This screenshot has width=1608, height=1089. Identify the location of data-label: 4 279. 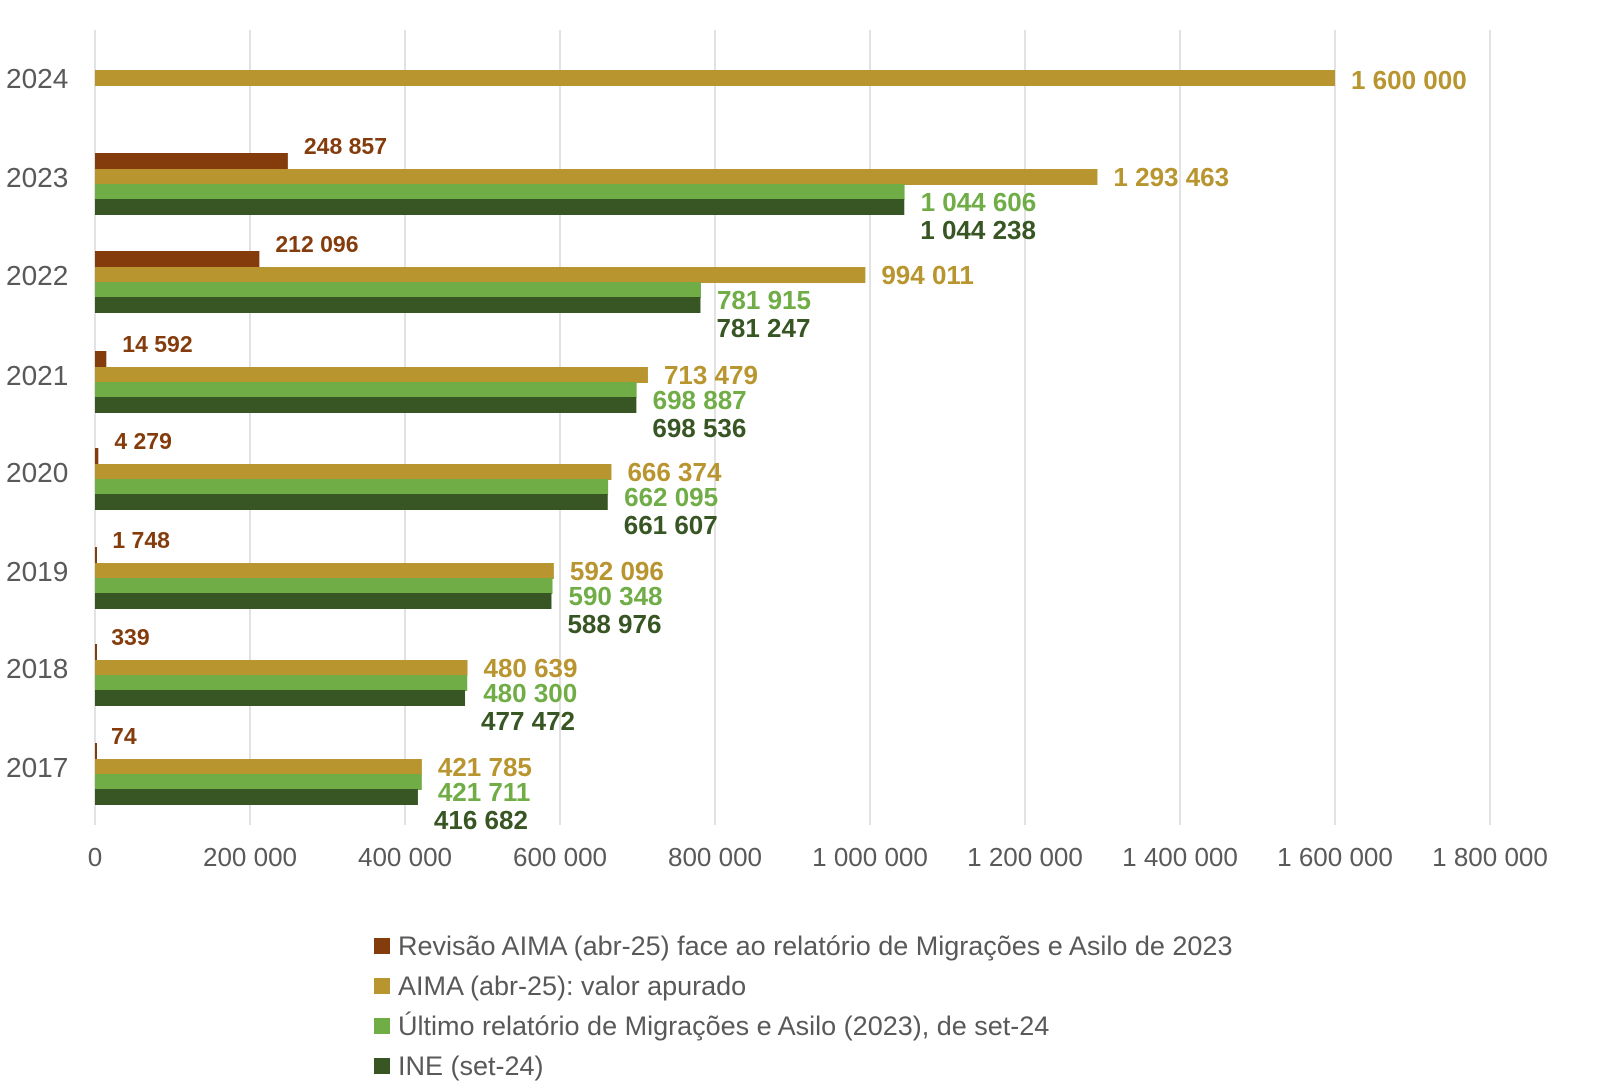
(143, 441).